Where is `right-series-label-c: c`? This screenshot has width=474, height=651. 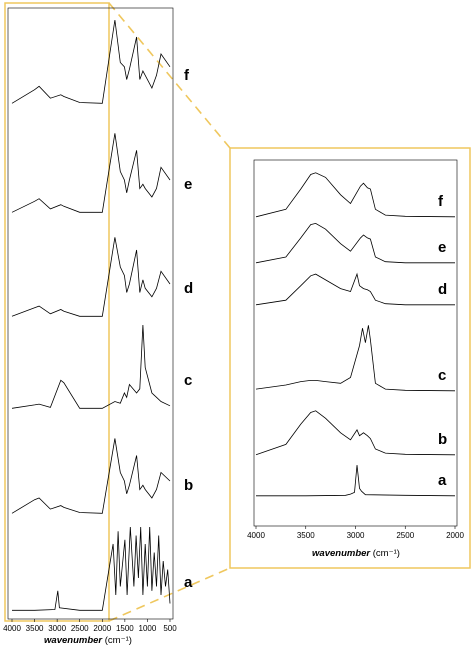 right-series-label-c: c is located at coordinates (442, 375).